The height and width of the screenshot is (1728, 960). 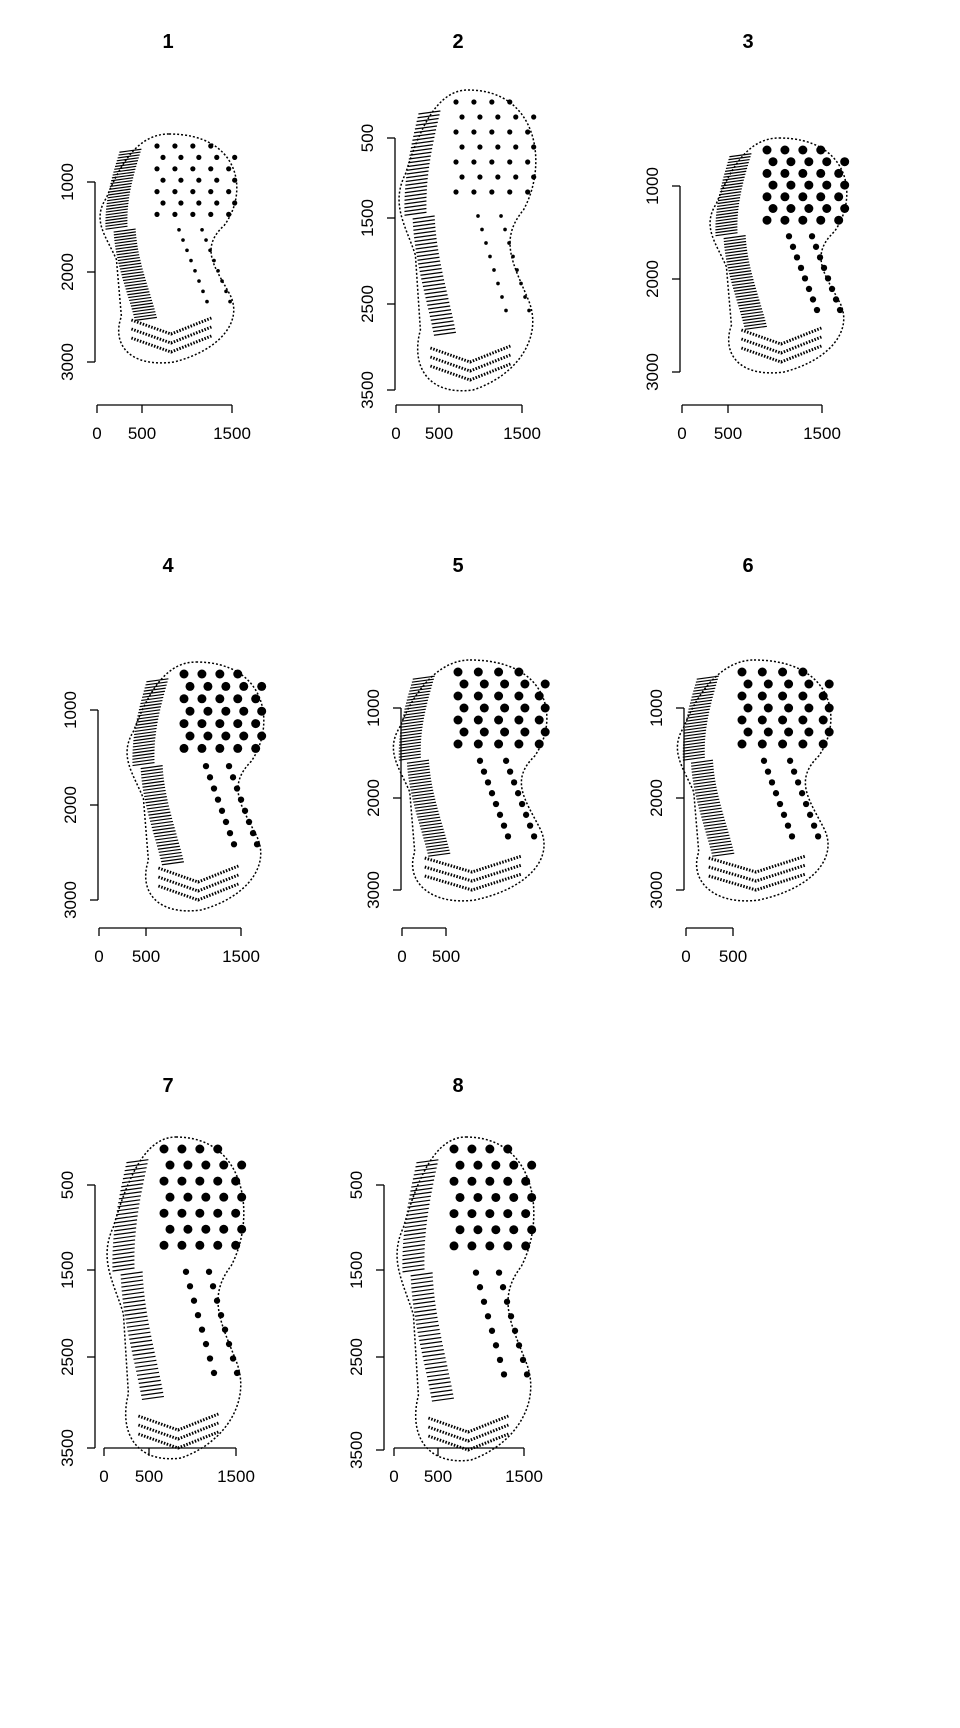 I want to click on y-tick-label: 2000, so click(x=652, y=279).